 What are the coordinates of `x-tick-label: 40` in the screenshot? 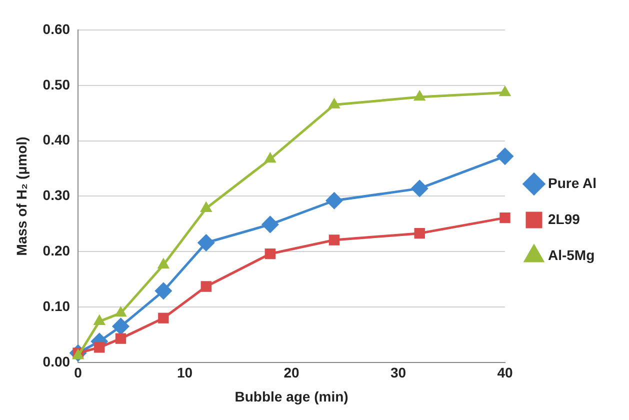 It's located at (505, 372).